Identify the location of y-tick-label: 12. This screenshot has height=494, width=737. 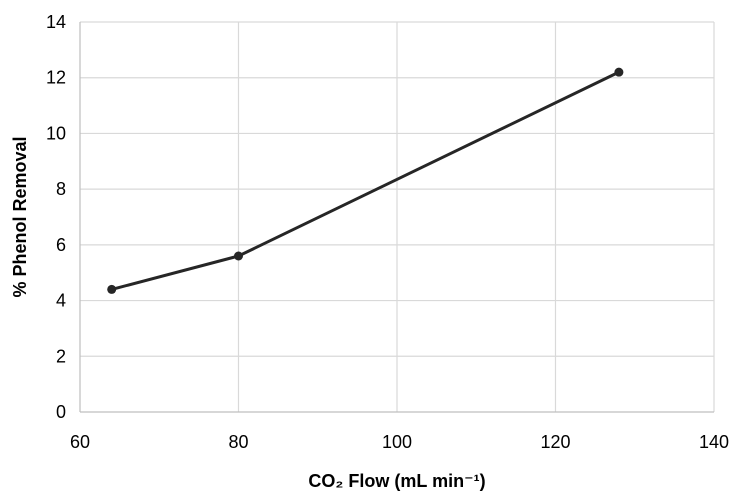
(56, 78).